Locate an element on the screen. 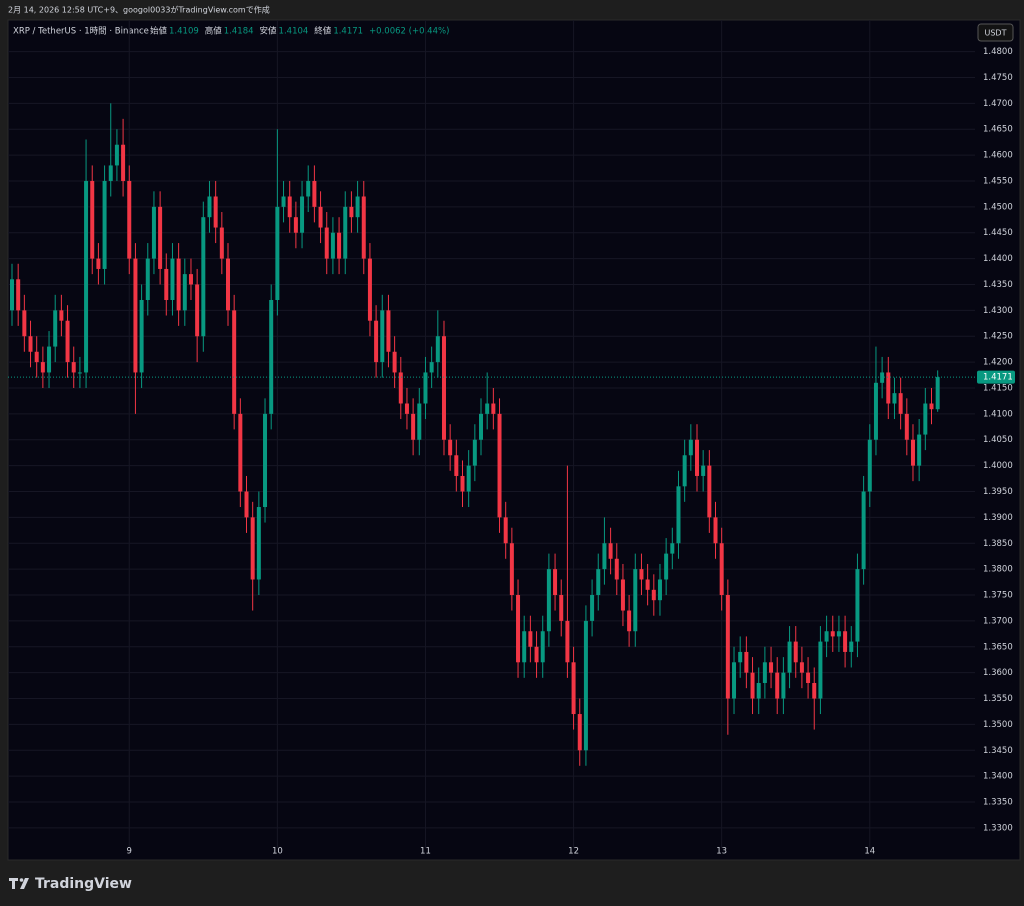  currency: USDT is located at coordinates (996, 33).